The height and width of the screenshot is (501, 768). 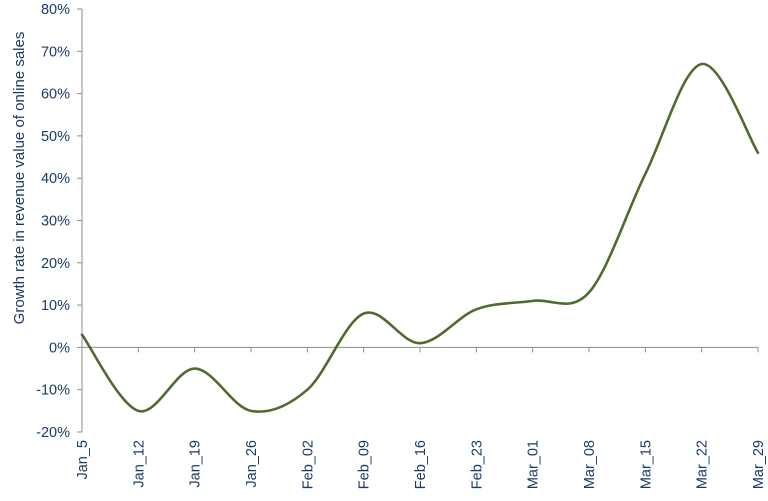 What do you see at coordinates (55, 137) in the screenshot?
I see `y-tick-label: 50%` at bounding box center [55, 137].